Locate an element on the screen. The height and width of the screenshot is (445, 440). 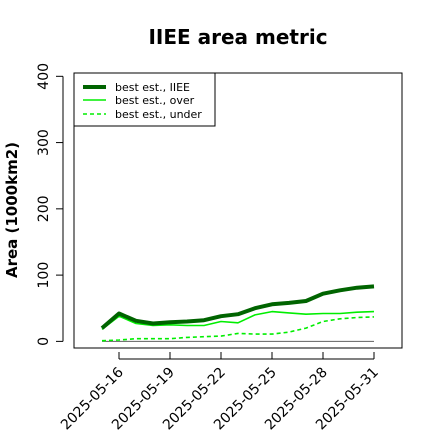
y-tick-label: 400 is located at coordinates (44, 76).